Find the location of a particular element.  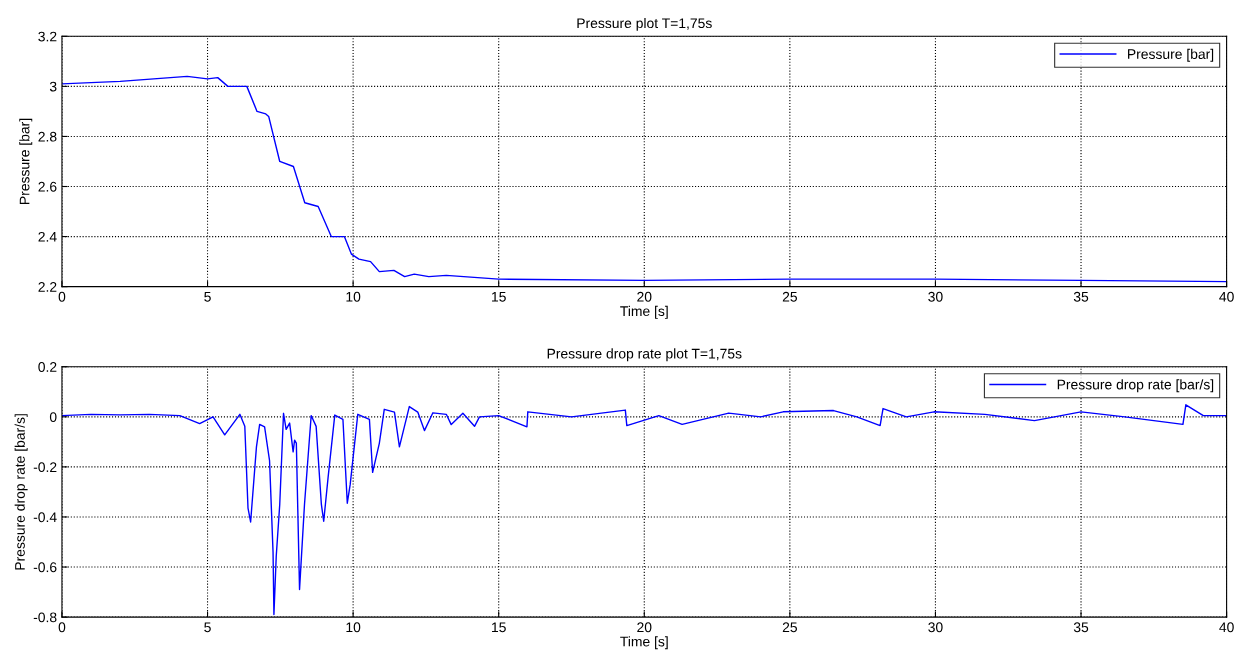

y-tick-label: -0.2 is located at coordinates (45, 467).